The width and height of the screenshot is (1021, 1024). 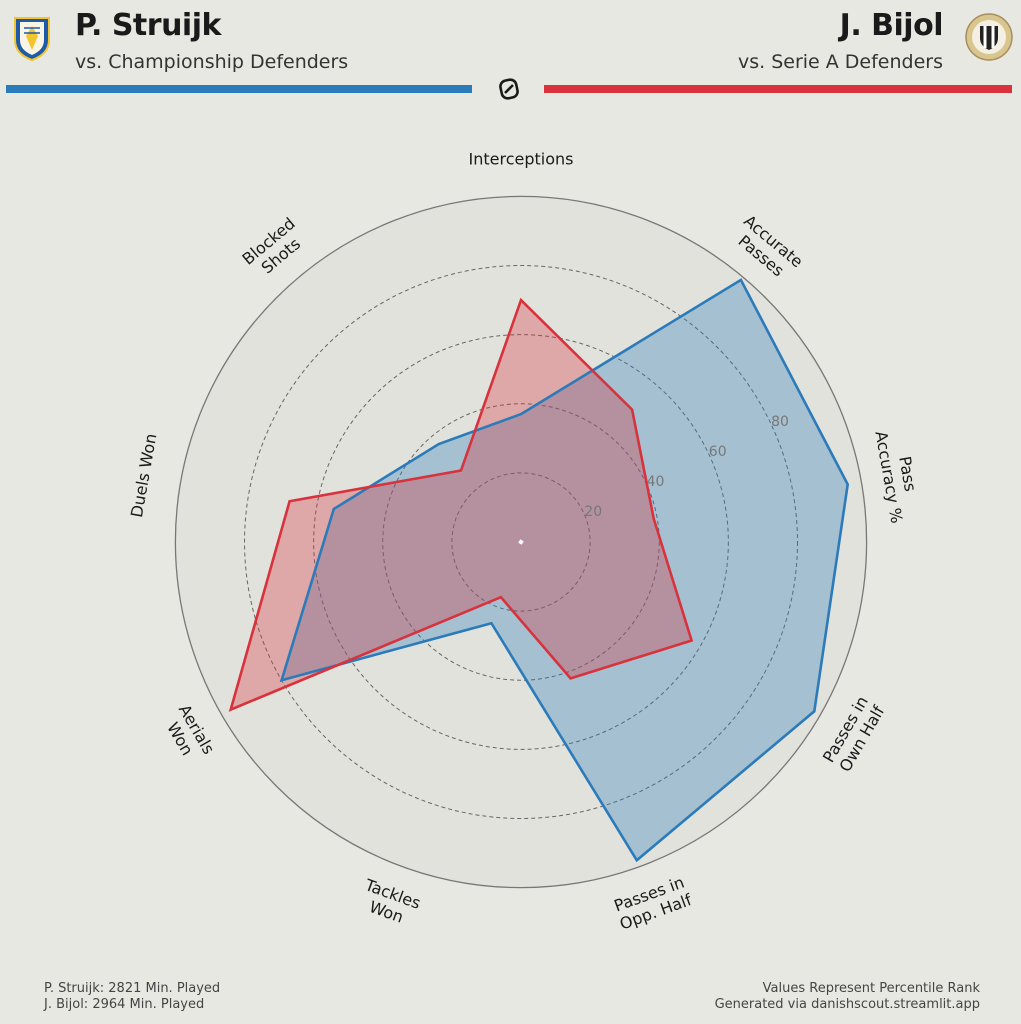 What do you see at coordinates (509, 89) in the screenshot?
I see `danishscout-logo-icon` at bounding box center [509, 89].